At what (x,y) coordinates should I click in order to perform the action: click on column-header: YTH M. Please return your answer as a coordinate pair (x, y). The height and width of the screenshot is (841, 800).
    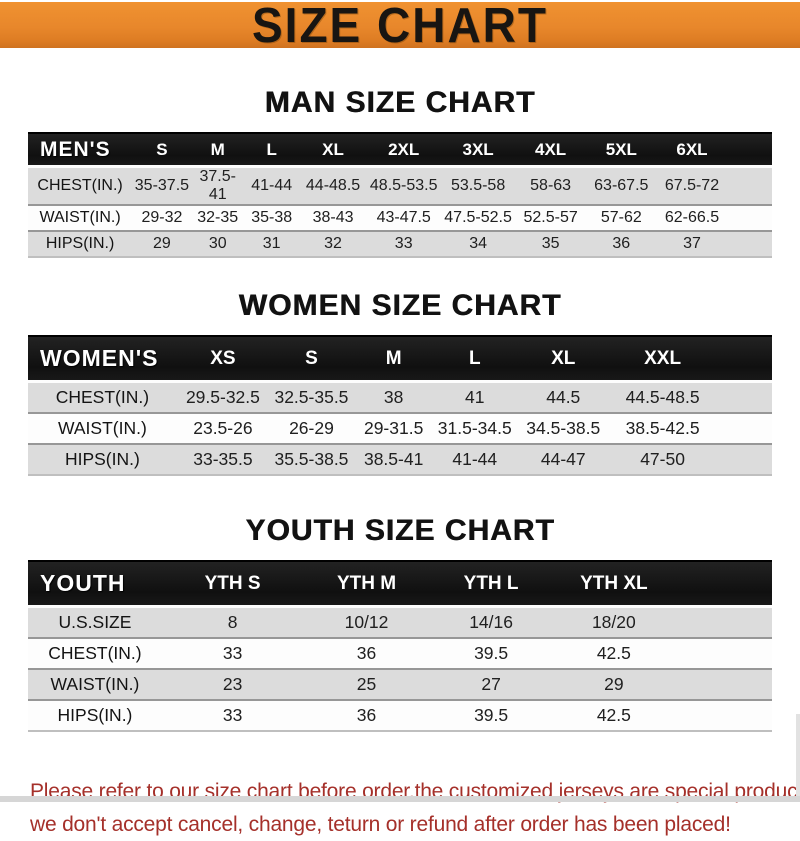
    Looking at the image, I should click on (366, 584).